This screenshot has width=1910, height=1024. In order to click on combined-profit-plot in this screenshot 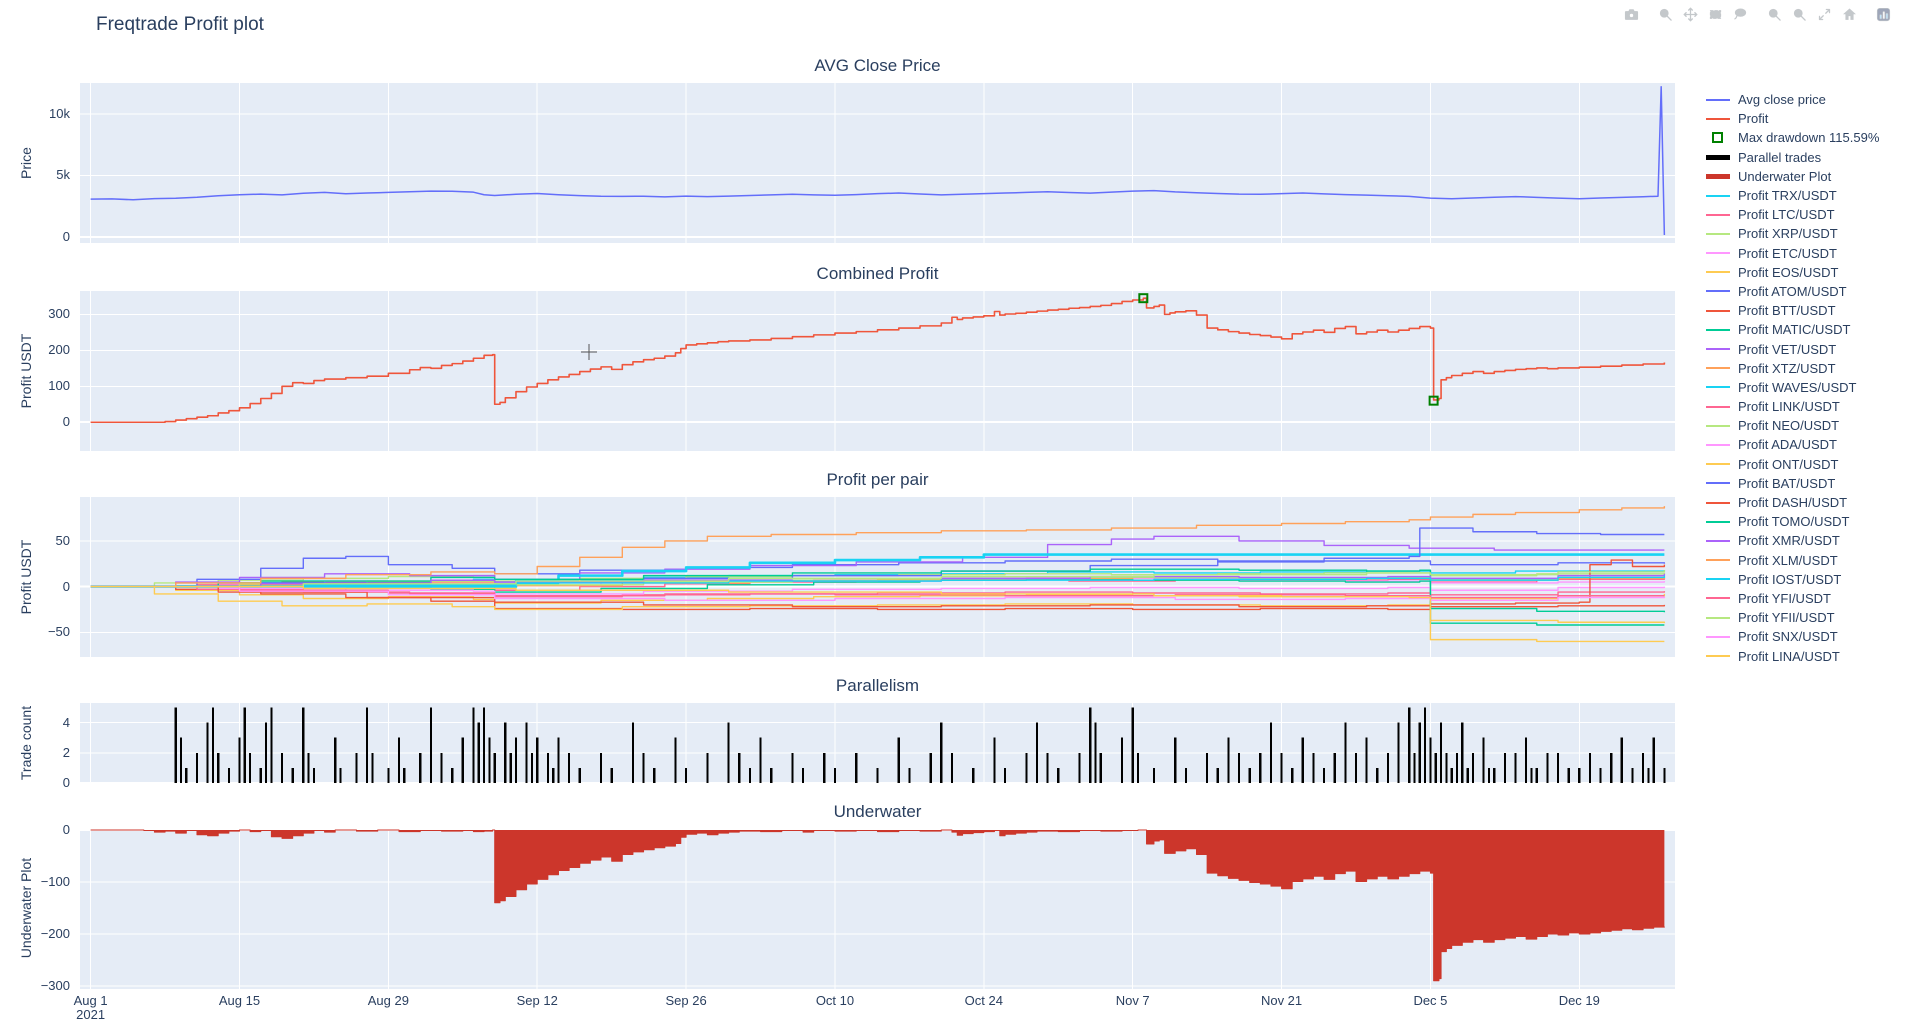, I will do `click(877, 371)`.